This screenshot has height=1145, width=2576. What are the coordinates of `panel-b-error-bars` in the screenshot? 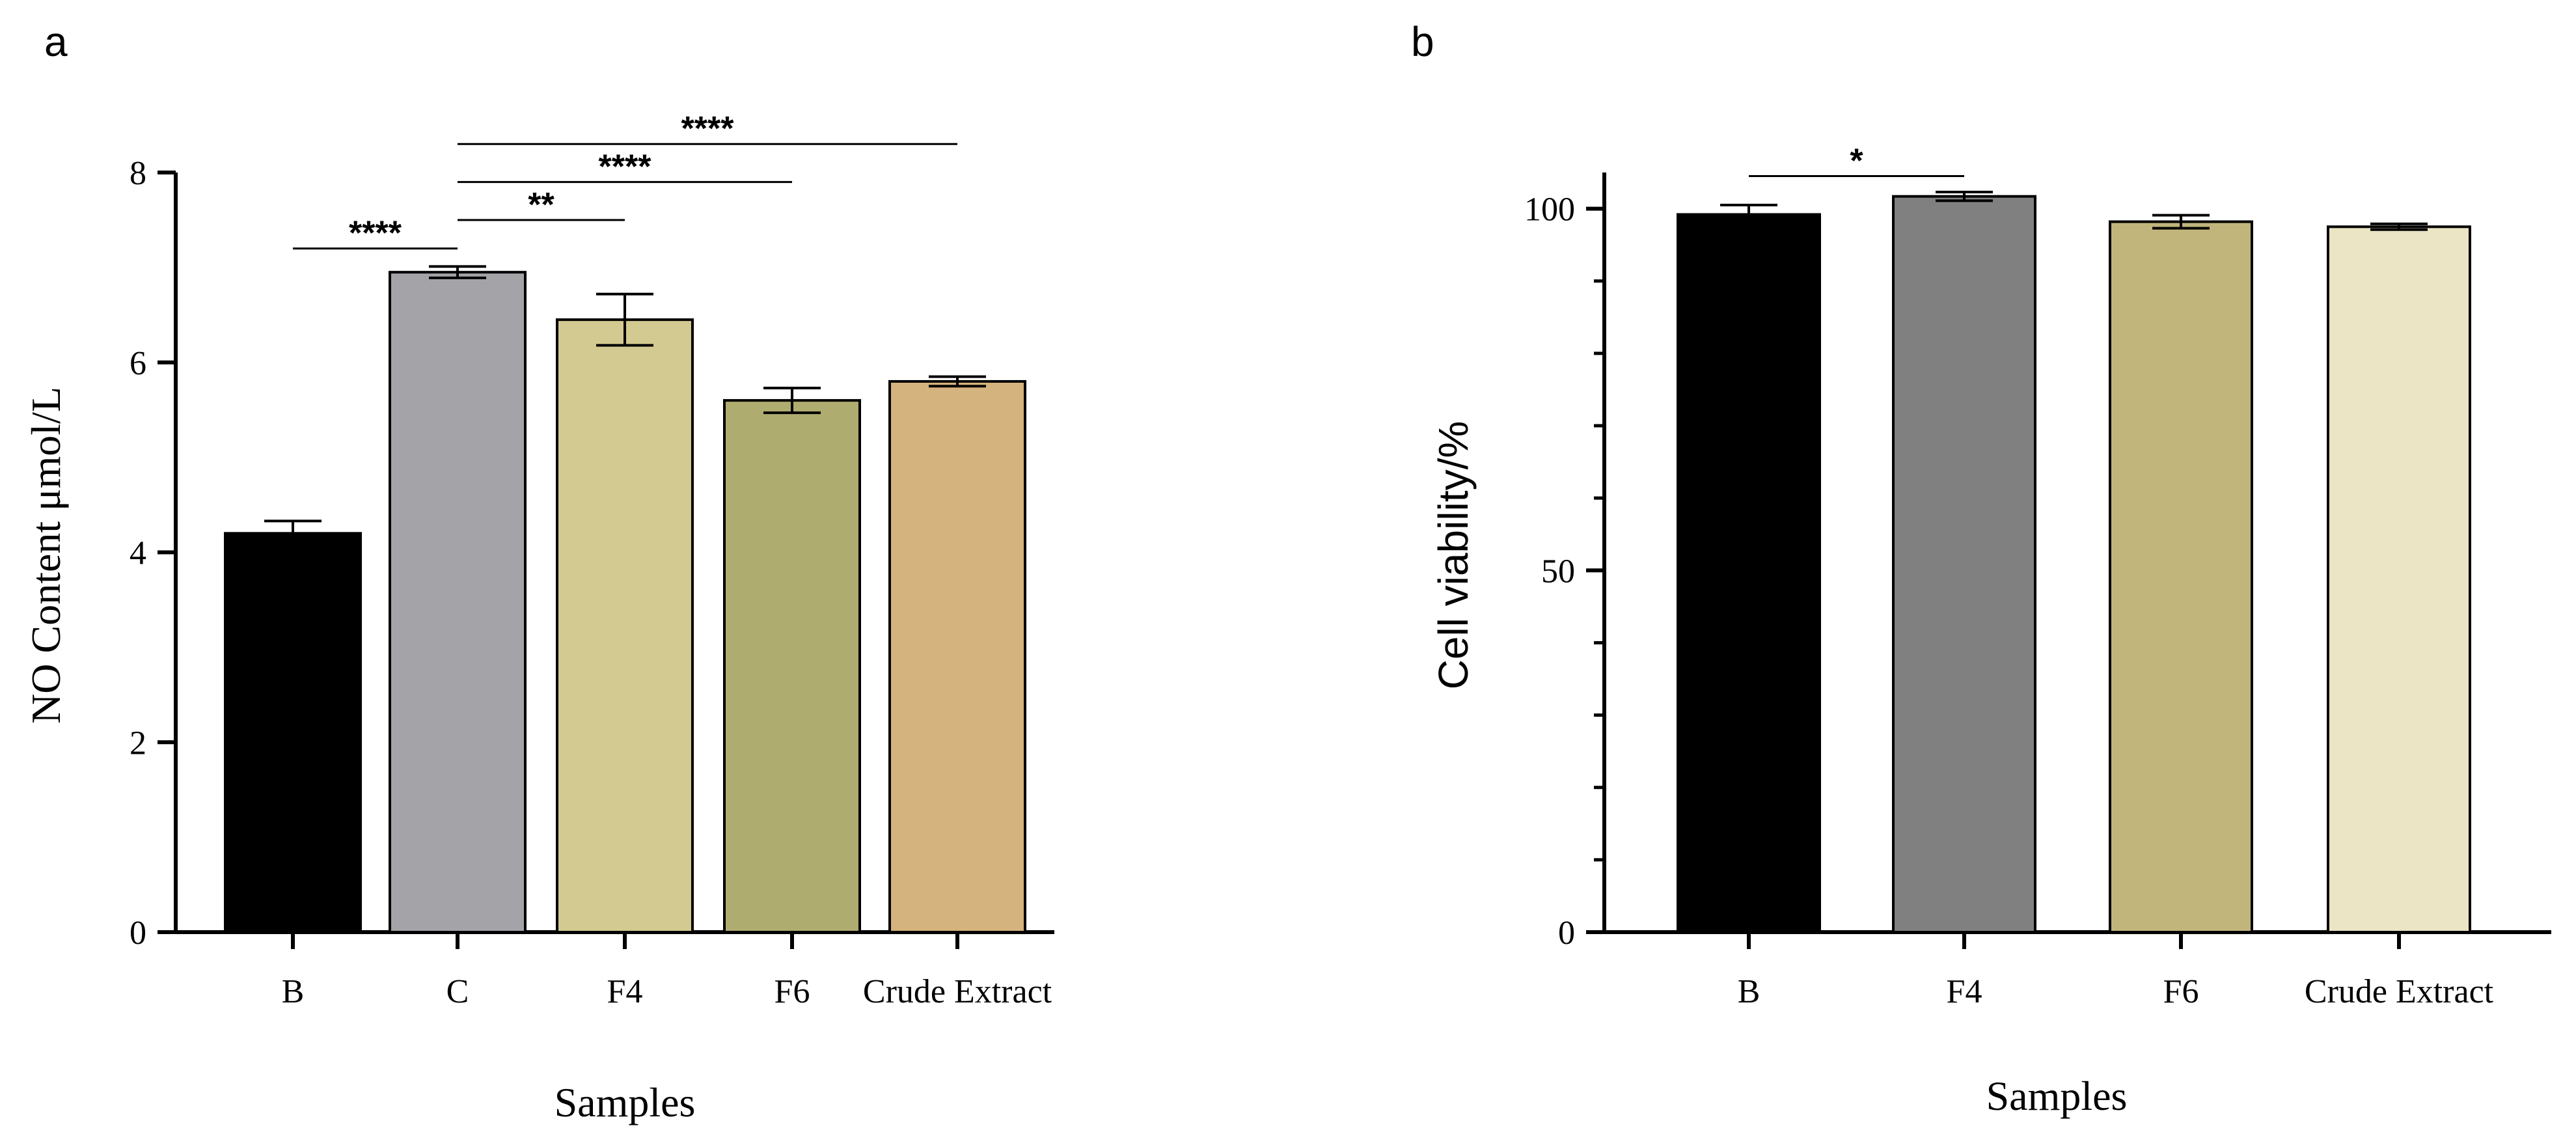 It's located at (2074, 211).